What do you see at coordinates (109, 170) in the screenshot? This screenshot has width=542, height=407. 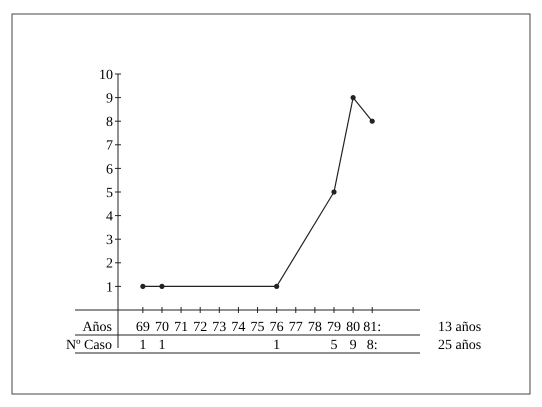 I see `y-tick-label: 6` at bounding box center [109, 170].